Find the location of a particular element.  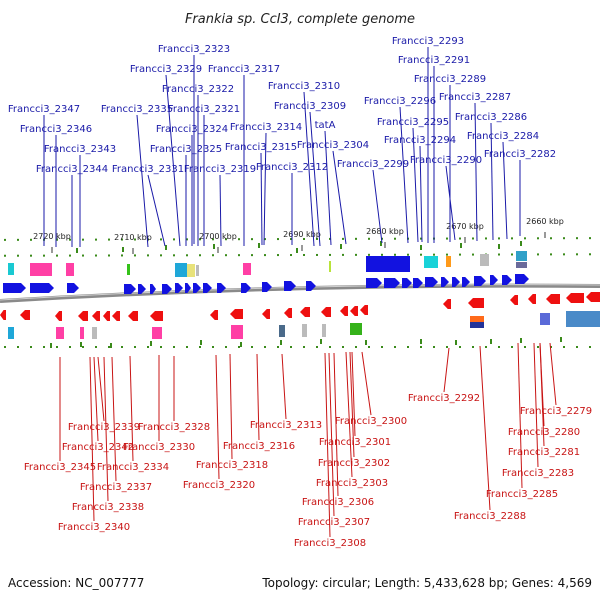

gene-label: Francci3_2323 is located at coordinates (194, 49).